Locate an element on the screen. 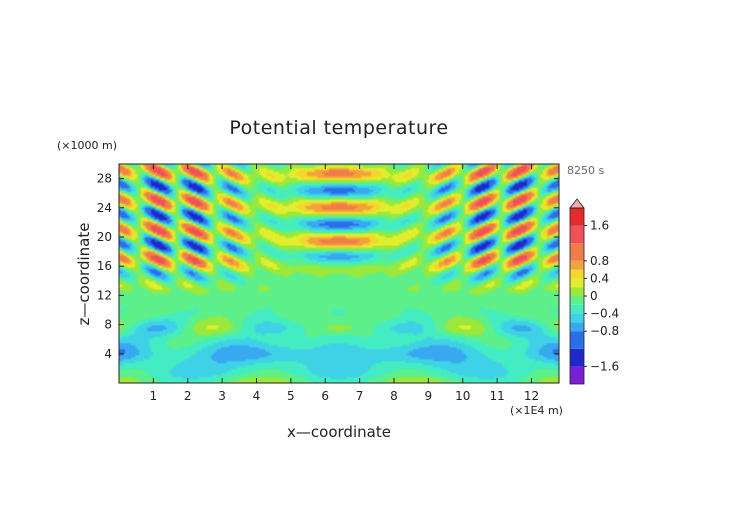 Image resolution: width=752 pixels, height=532 pixels. colorbar-tick-label: −0.4 is located at coordinates (604, 314).